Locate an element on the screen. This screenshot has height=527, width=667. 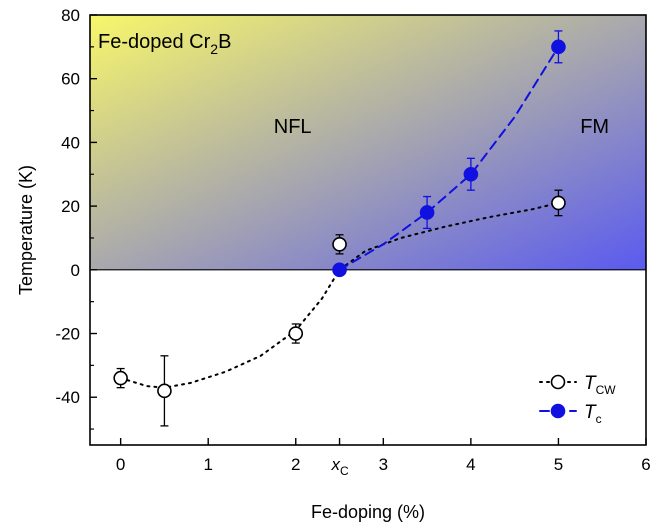
x-tick-label: 1 is located at coordinates (207, 464).